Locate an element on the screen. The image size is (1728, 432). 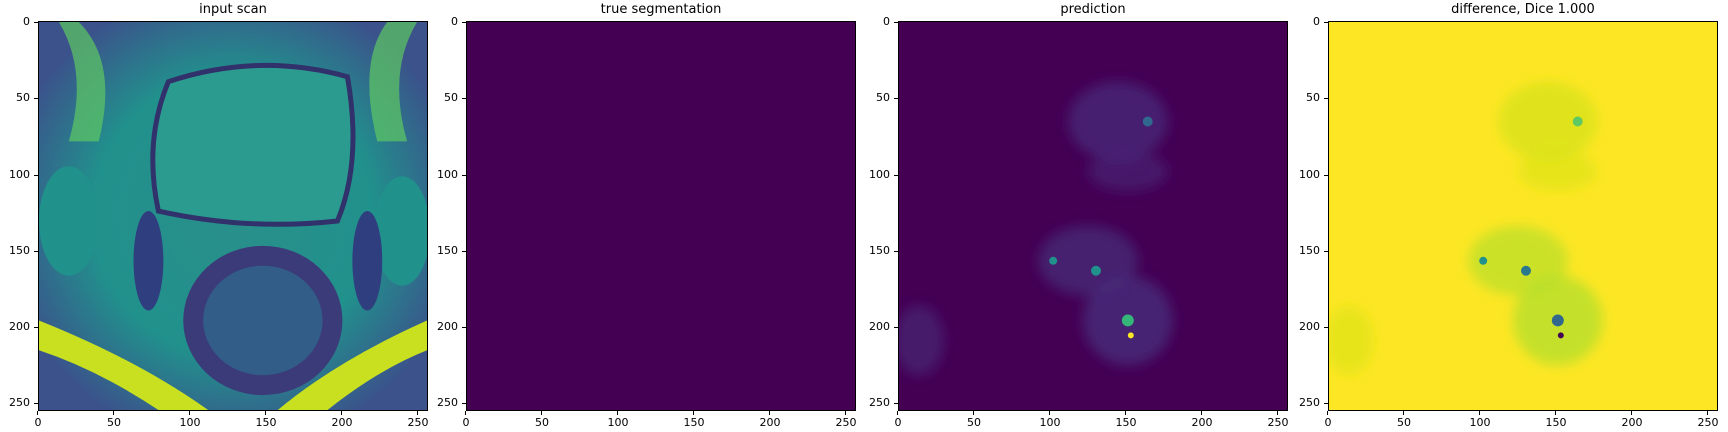
panel-title: input scan is located at coordinates (233, 9).